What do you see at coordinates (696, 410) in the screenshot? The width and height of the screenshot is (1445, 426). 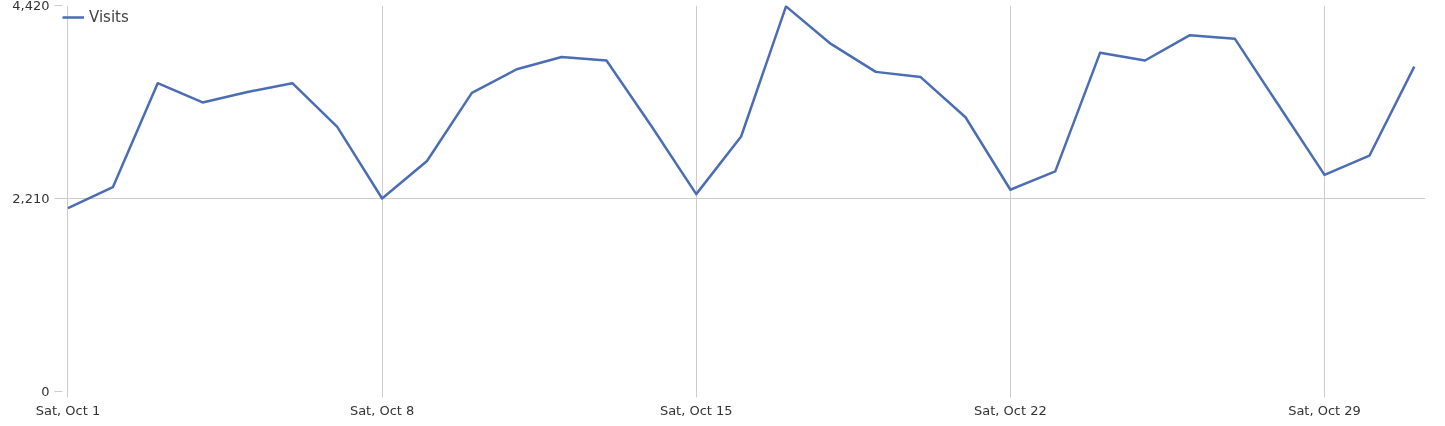 I see `x-tick-label: Sat, Oct 15` at bounding box center [696, 410].